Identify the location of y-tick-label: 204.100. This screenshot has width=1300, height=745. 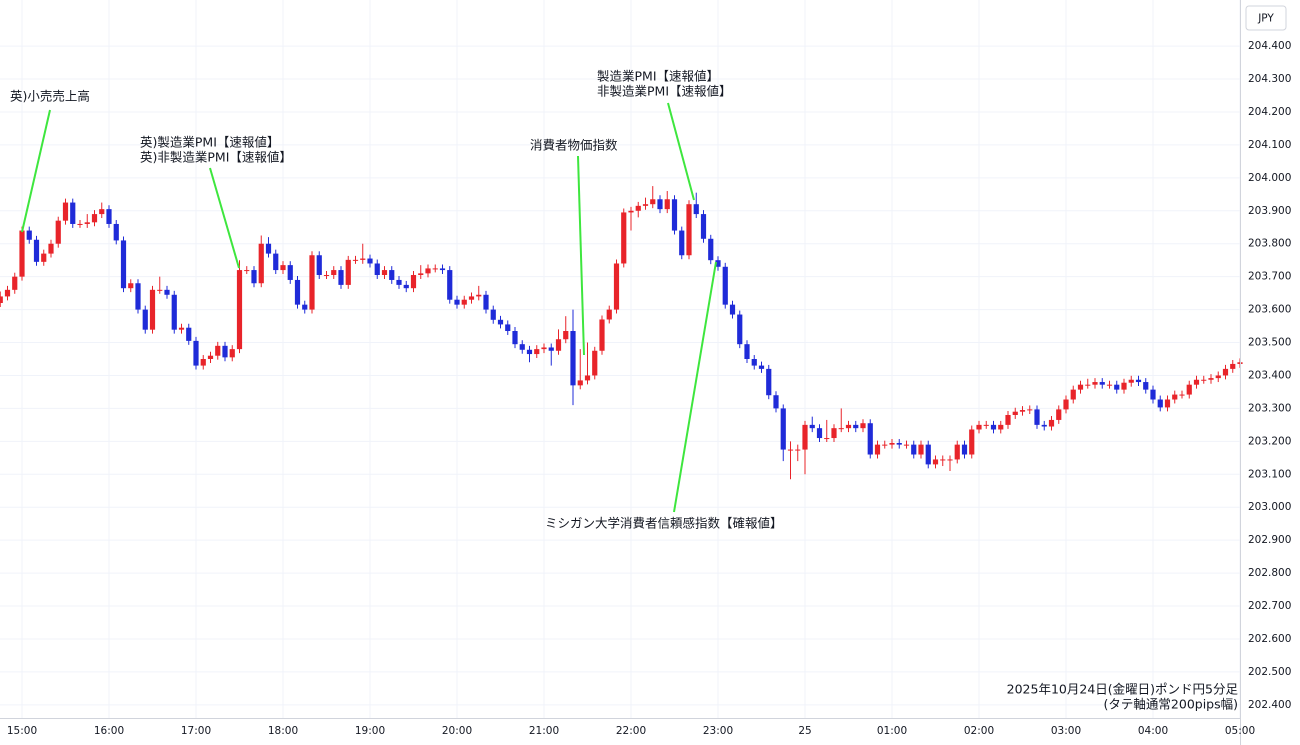
(1269, 145).